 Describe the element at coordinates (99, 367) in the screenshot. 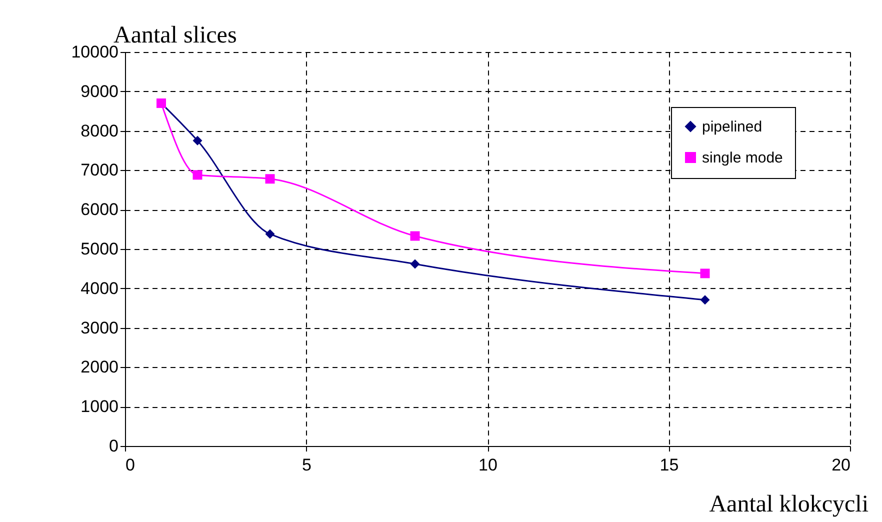

I see `y-tick-label: 2000` at that location.